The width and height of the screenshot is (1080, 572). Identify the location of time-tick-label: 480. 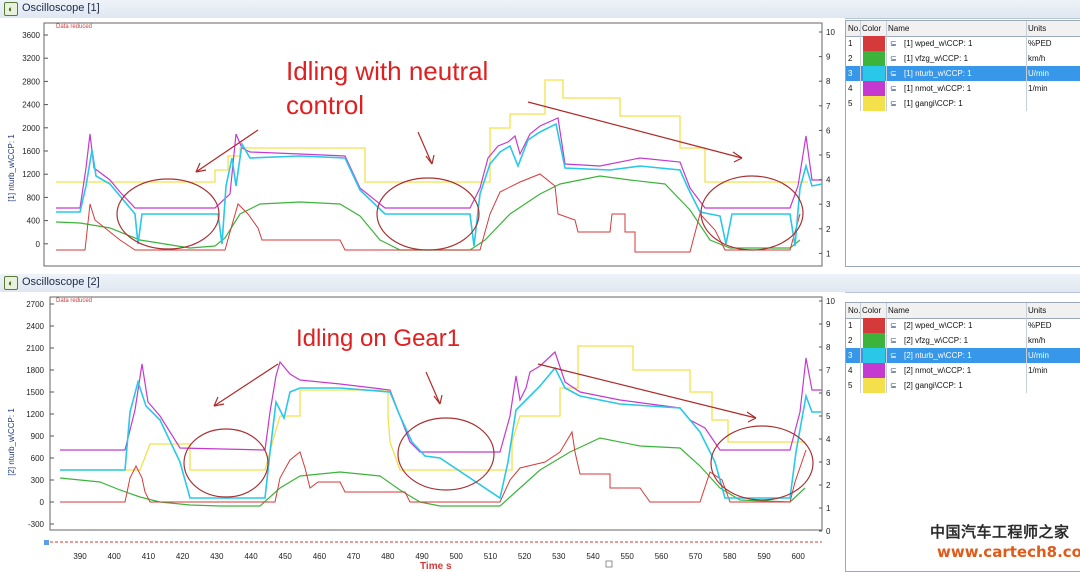
(388, 556).